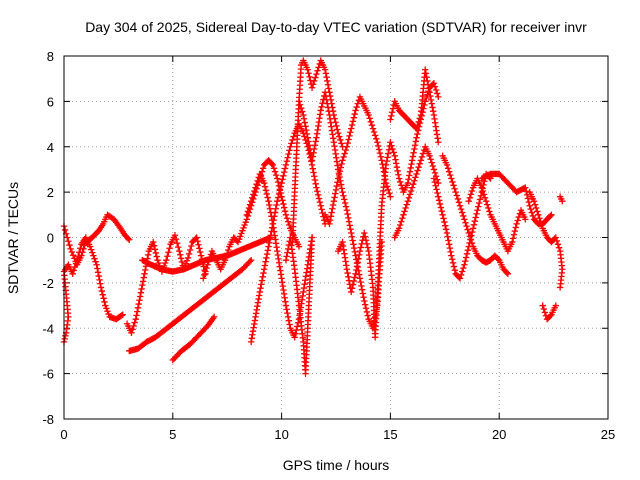 Image resolution: width=640 pixels, height=480 pixels. I want to click on y-axis-label: SDTVAR / TECUs, so click(13, 238).